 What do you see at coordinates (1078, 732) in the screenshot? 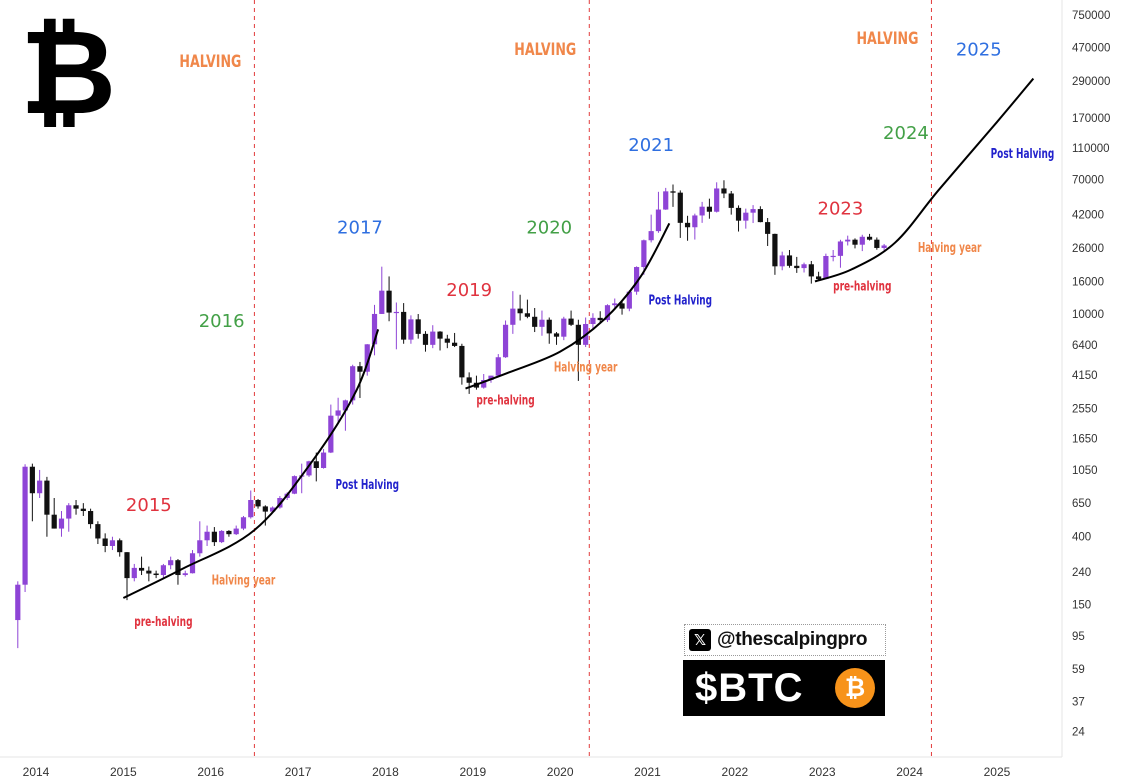
I see `y-tick-label: 24` at bounding box center [1078, 732].